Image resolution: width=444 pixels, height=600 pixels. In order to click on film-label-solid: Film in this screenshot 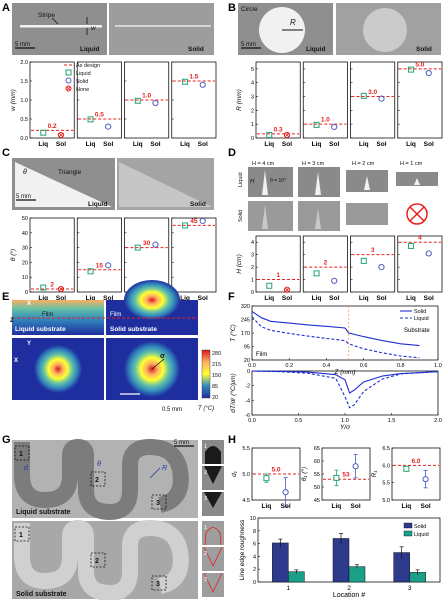, I will do `click(115, 315)`.